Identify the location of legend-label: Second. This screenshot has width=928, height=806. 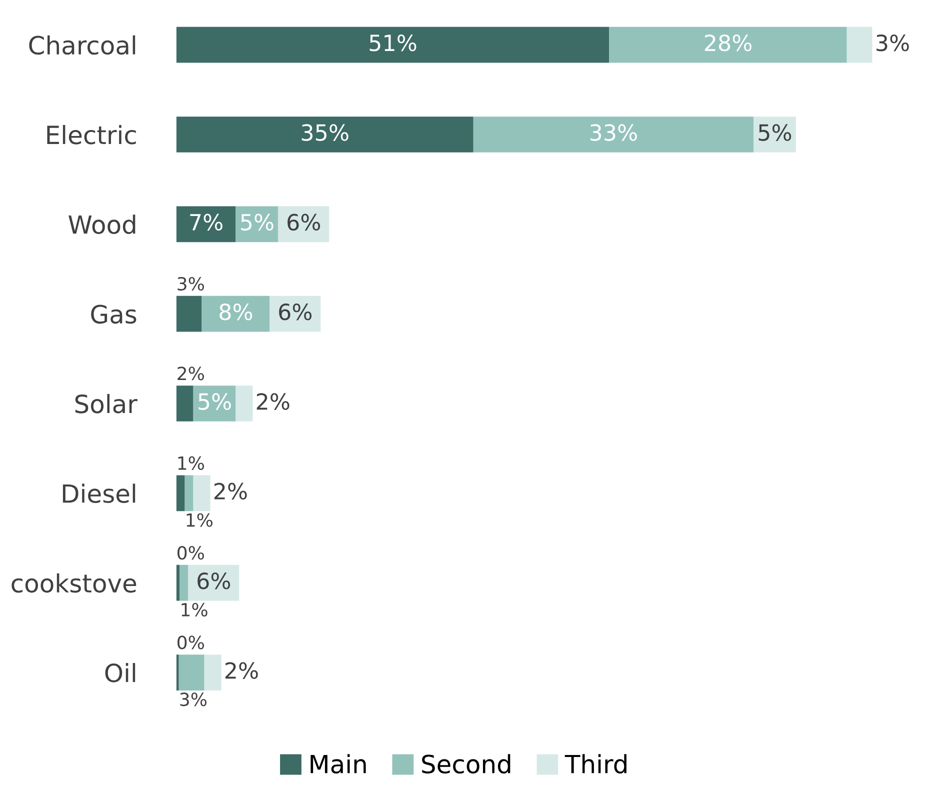
(466, 764).